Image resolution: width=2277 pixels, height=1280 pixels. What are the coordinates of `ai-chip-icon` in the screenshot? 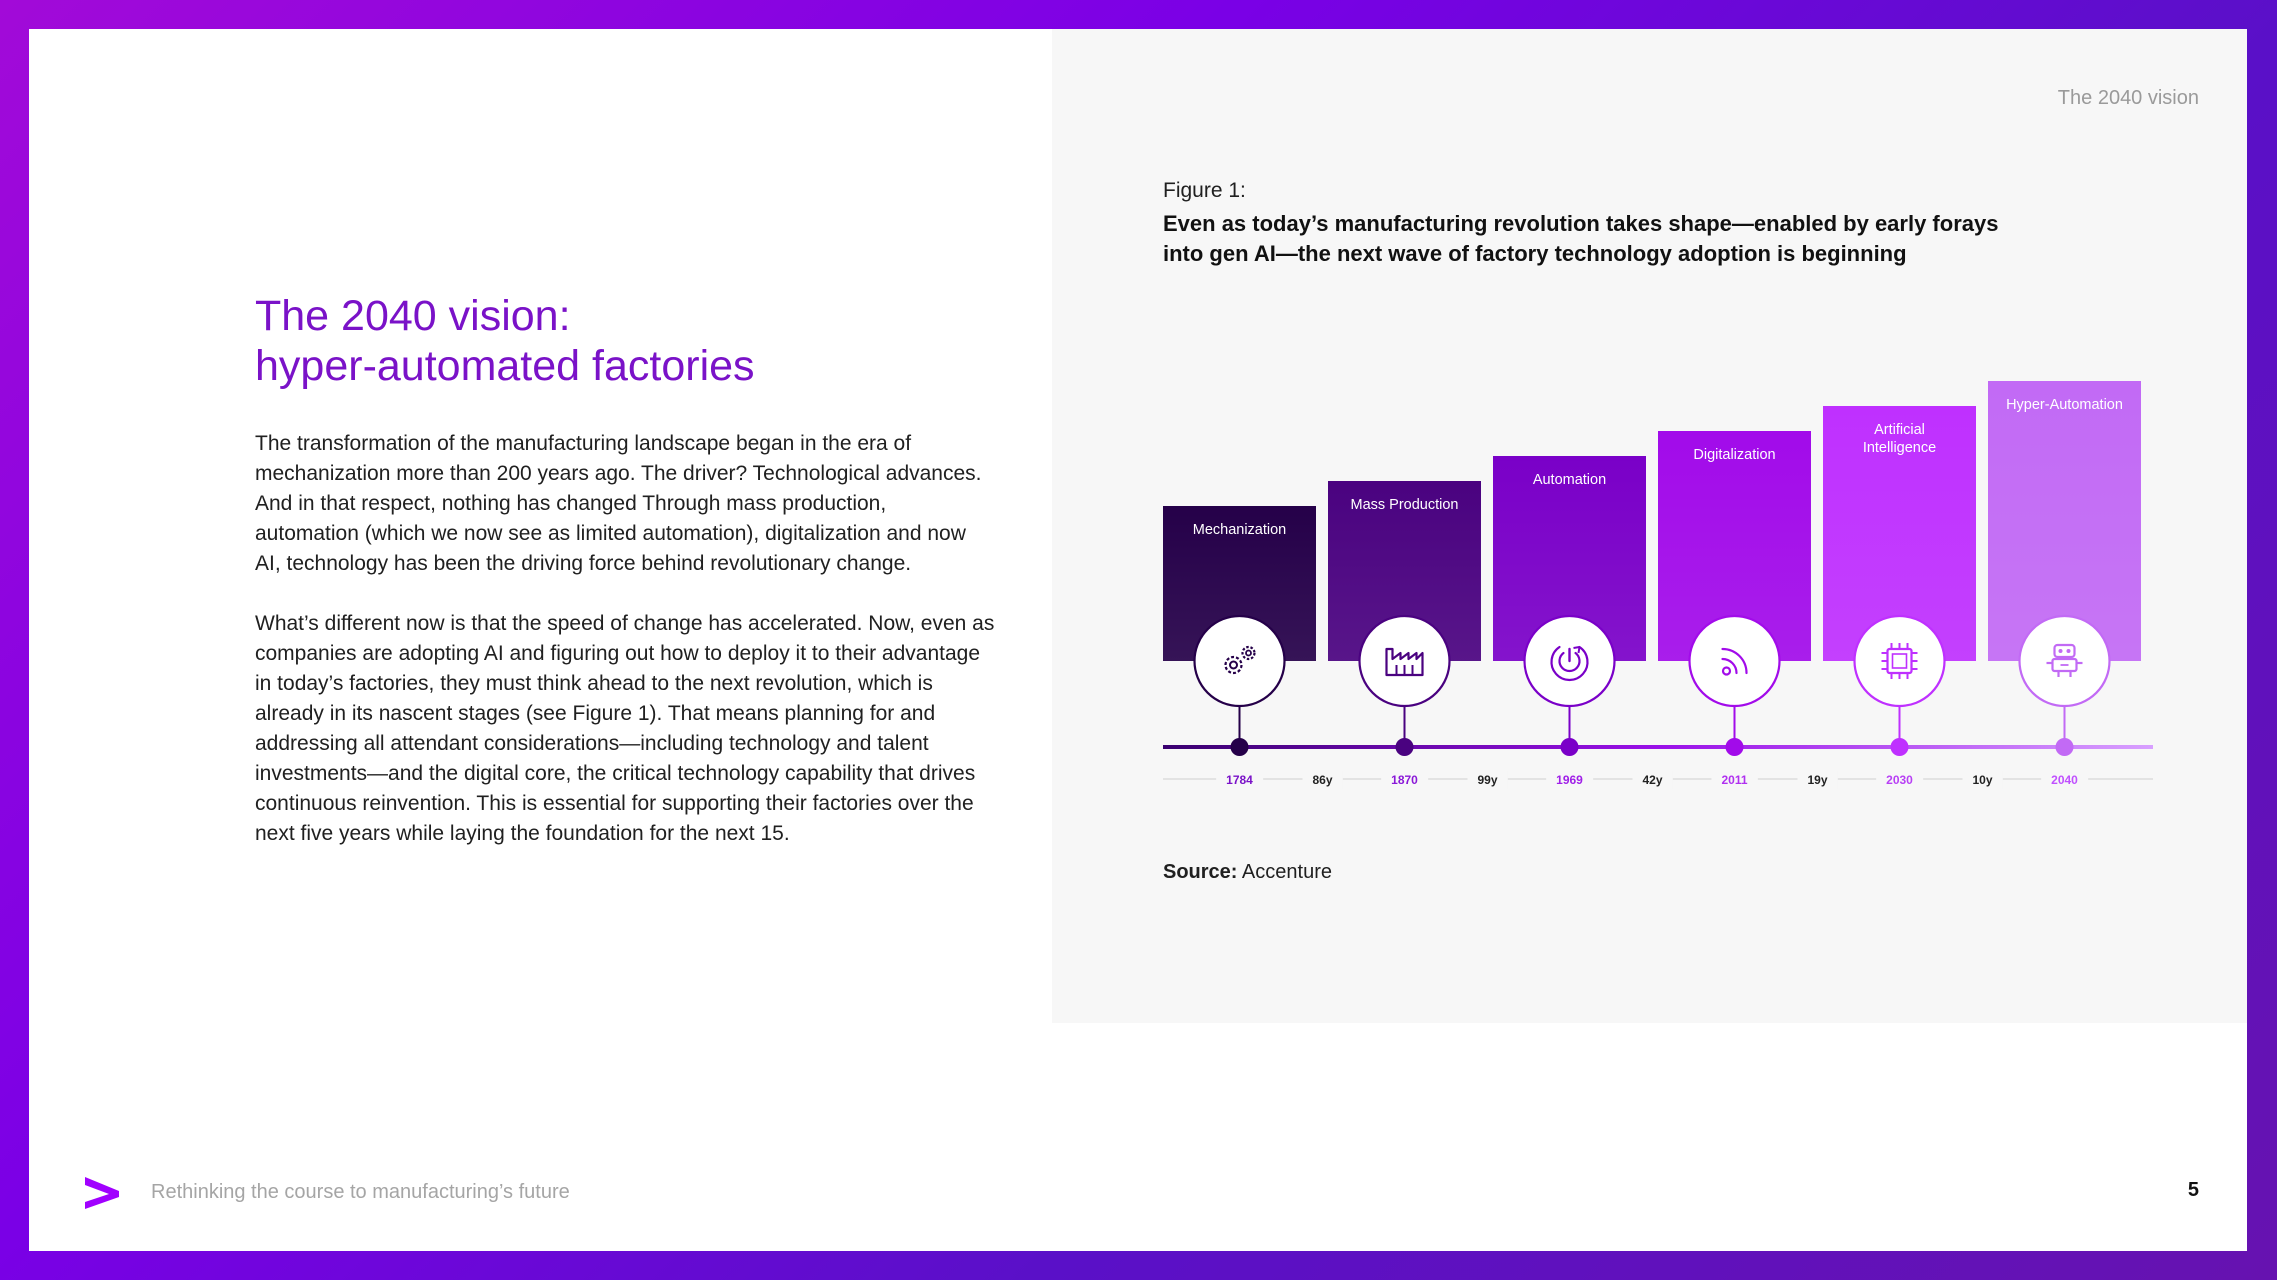 It's located at (1899, 661).